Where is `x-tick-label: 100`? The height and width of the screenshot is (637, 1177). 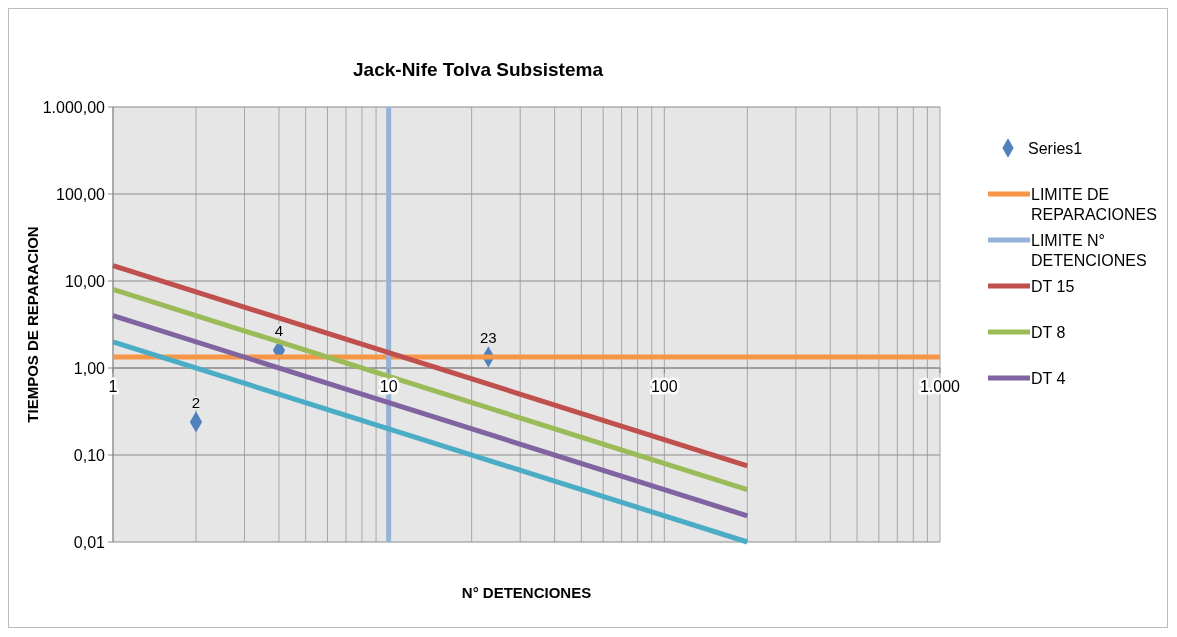
x-tick-label: 100 is located at coordinates (664, 386).